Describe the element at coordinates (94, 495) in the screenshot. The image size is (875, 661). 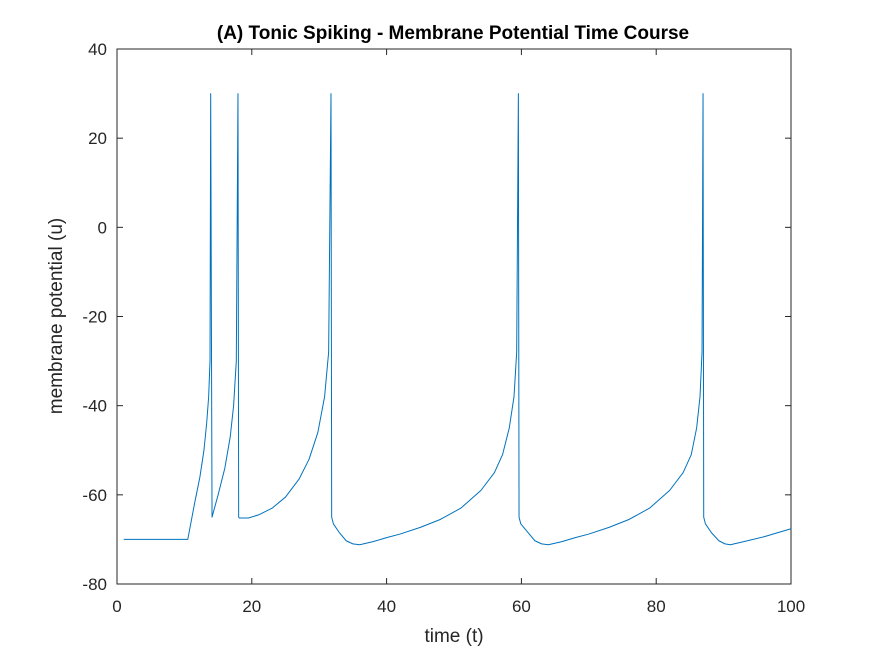
I see `y-tick-label: -60` at that location.